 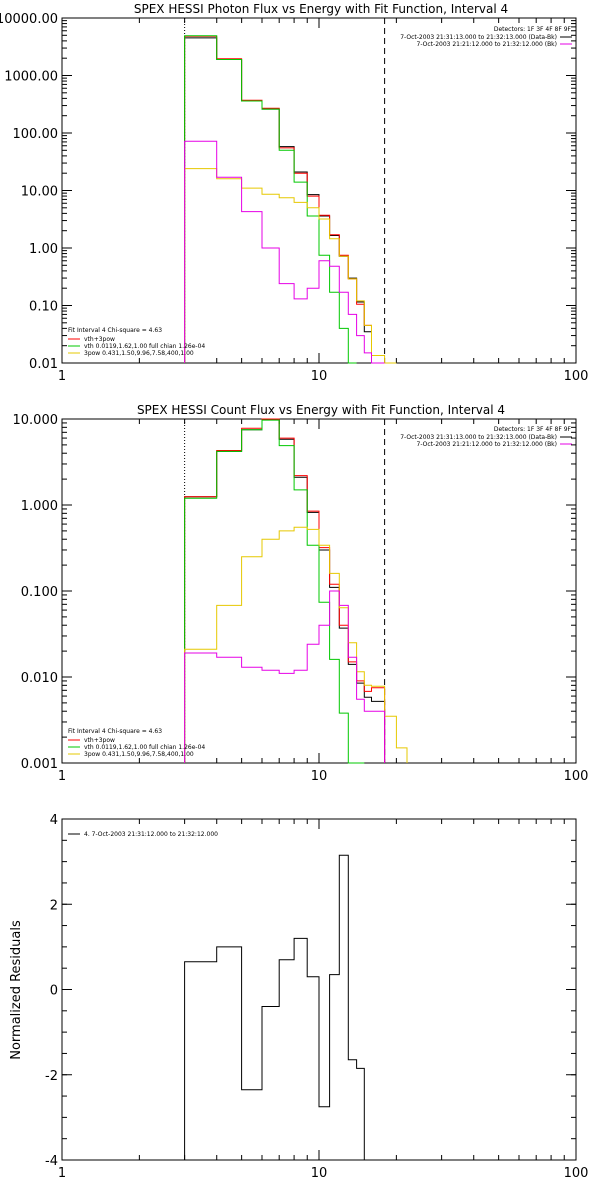 I want to click on y-tick-label: 1.000, so click(x=39, y=506).